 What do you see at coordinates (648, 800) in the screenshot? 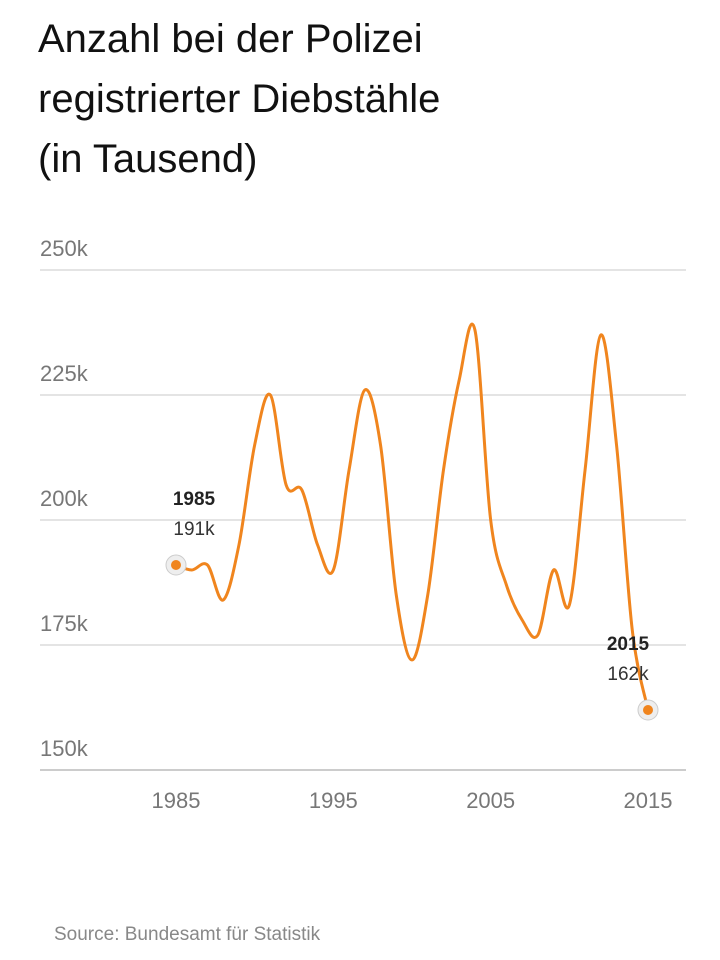
I see `x-tick-label: 2015` at bounding box center [648, 800].